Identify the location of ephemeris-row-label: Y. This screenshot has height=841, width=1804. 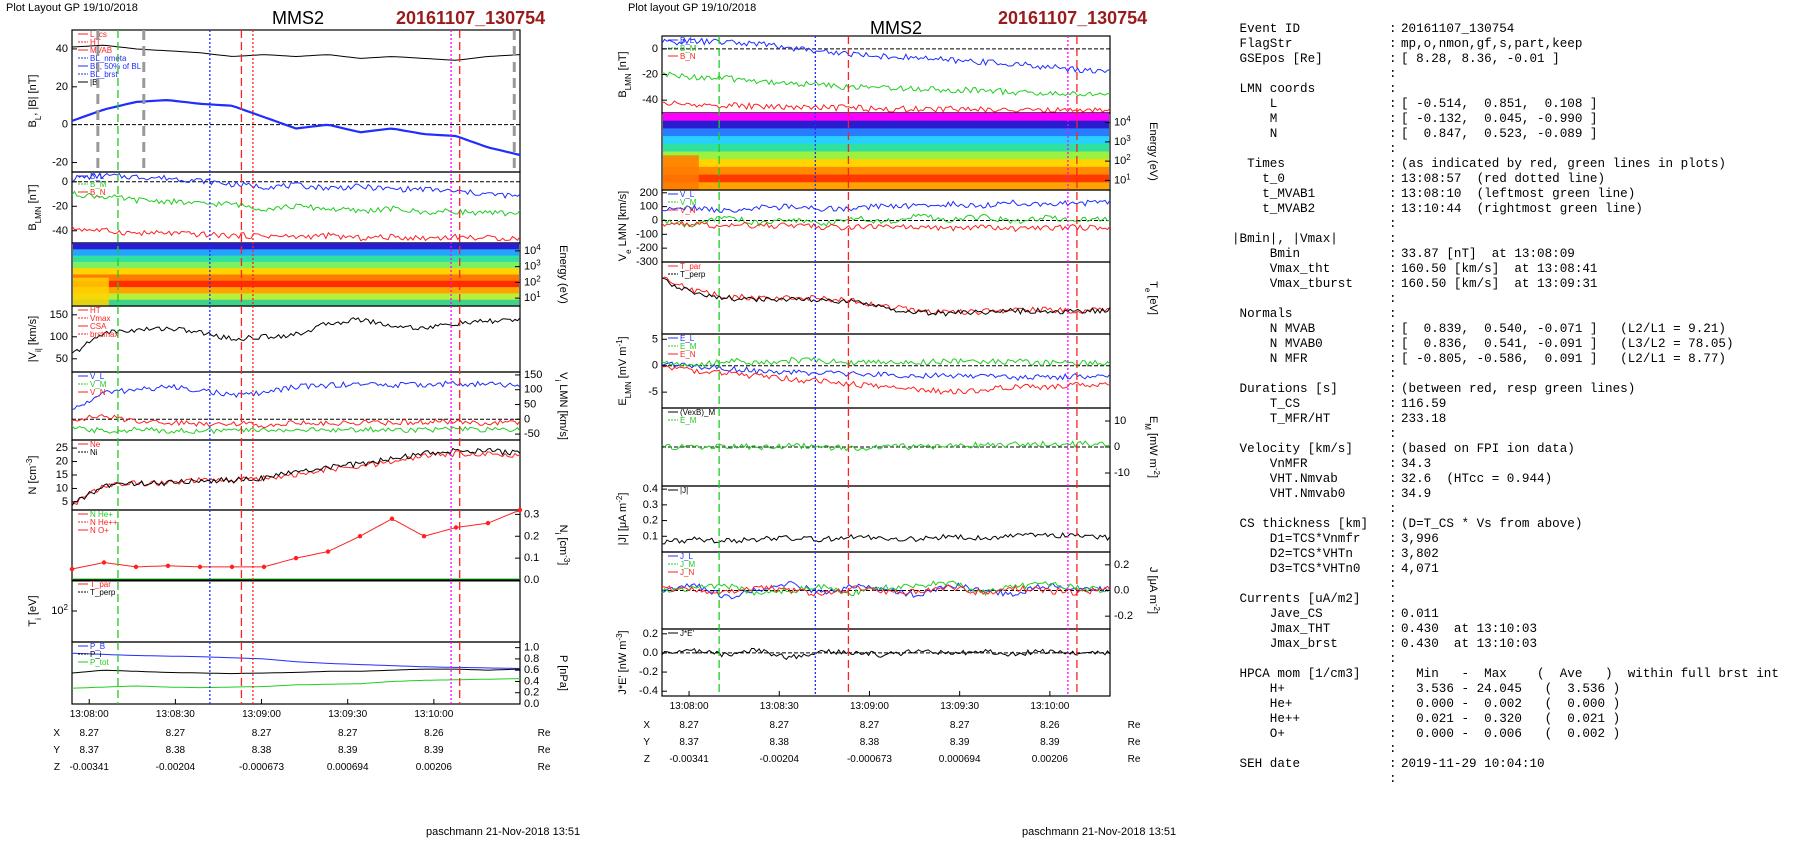
(646, 742).